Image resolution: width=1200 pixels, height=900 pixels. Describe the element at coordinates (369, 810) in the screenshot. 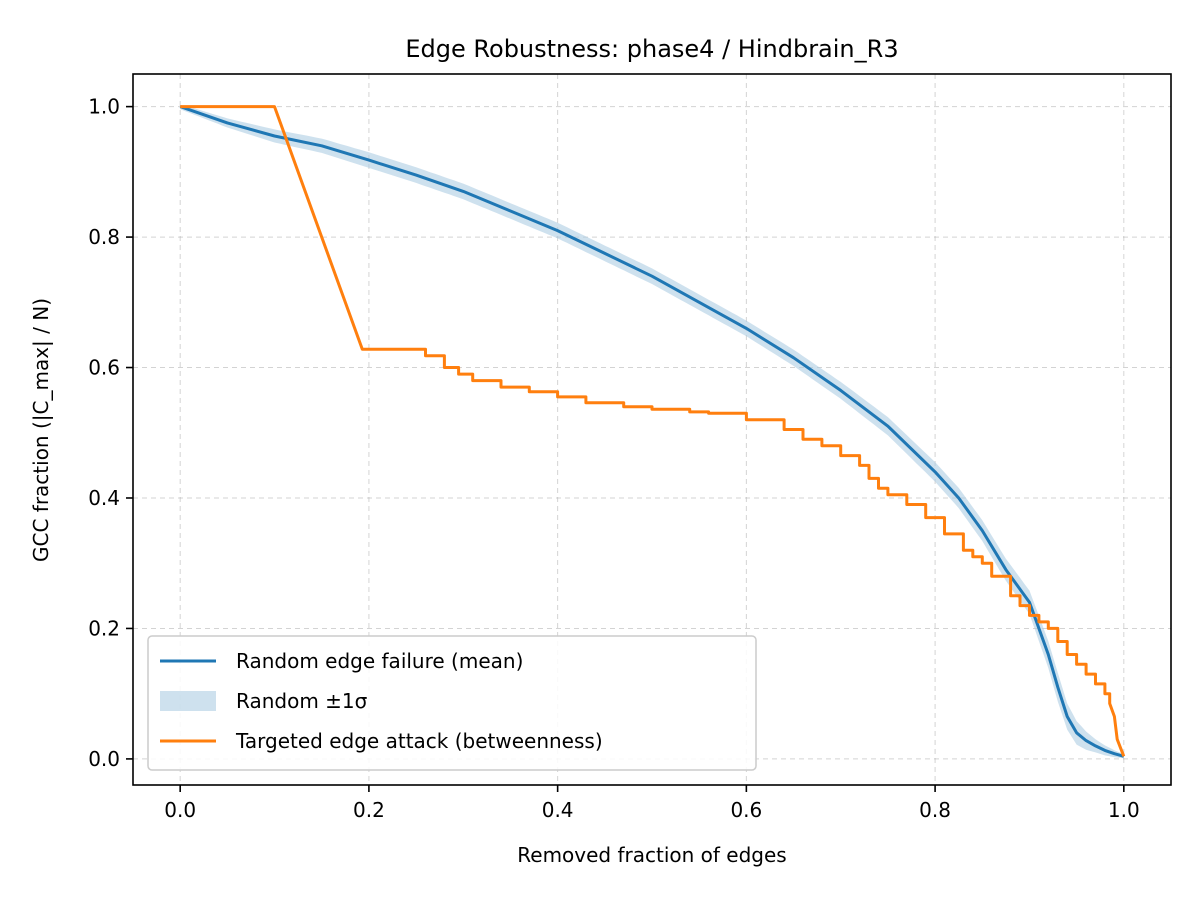

I see `x-tick-label: 0.2` at that location.